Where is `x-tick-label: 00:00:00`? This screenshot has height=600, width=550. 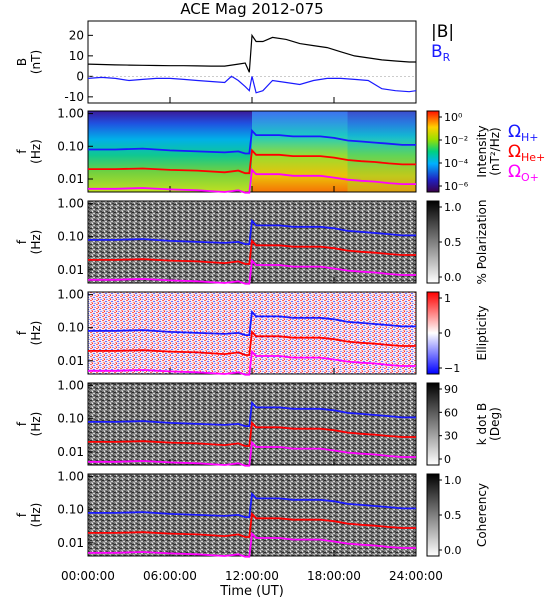
x-tick-label: 00:00:00 is located at coordinates (88, 576).